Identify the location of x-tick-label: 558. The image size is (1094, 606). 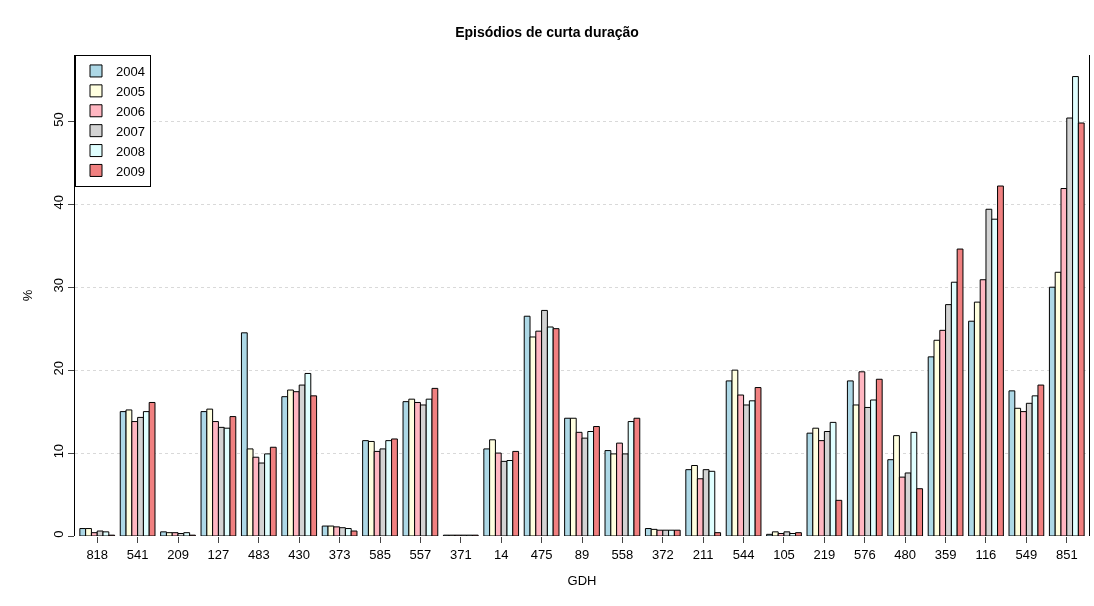
(622, 554).